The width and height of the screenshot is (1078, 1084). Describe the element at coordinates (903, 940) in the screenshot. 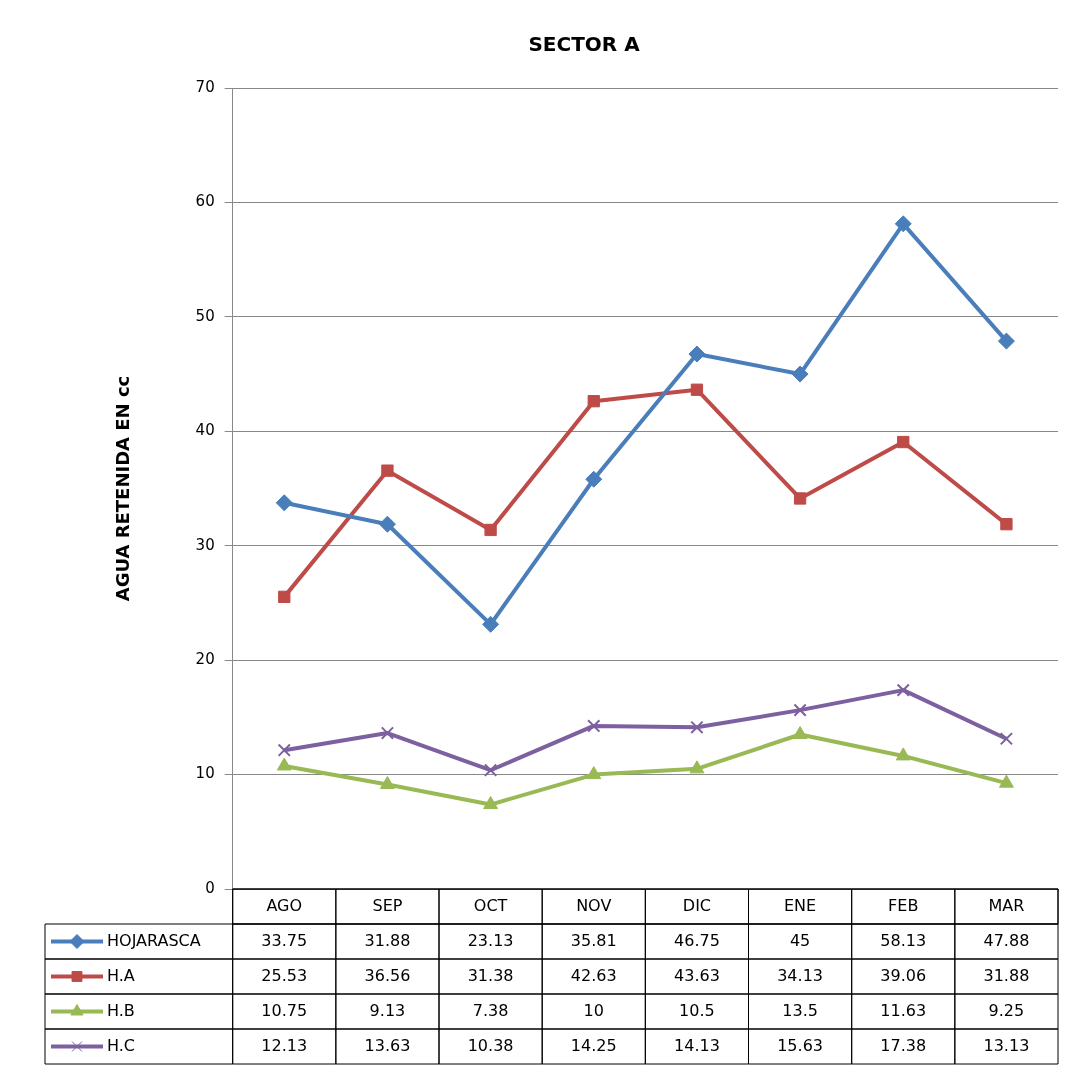

I see `data-label: 58.13` at that location.